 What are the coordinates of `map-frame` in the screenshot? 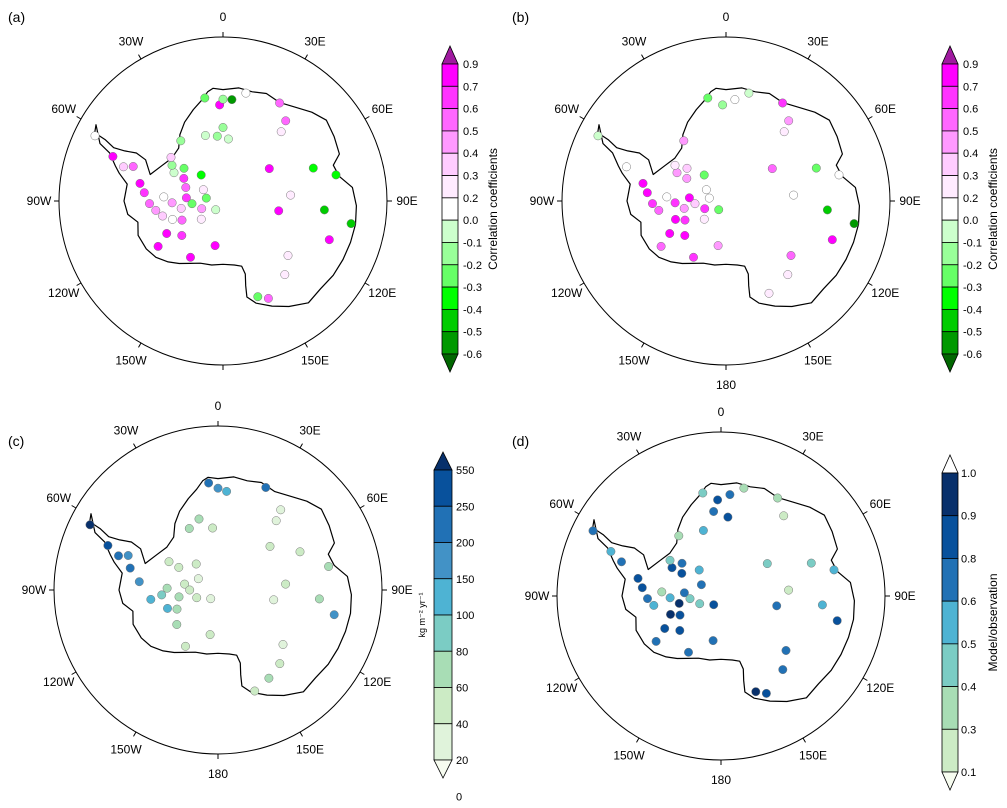 It's located at (726, 201).